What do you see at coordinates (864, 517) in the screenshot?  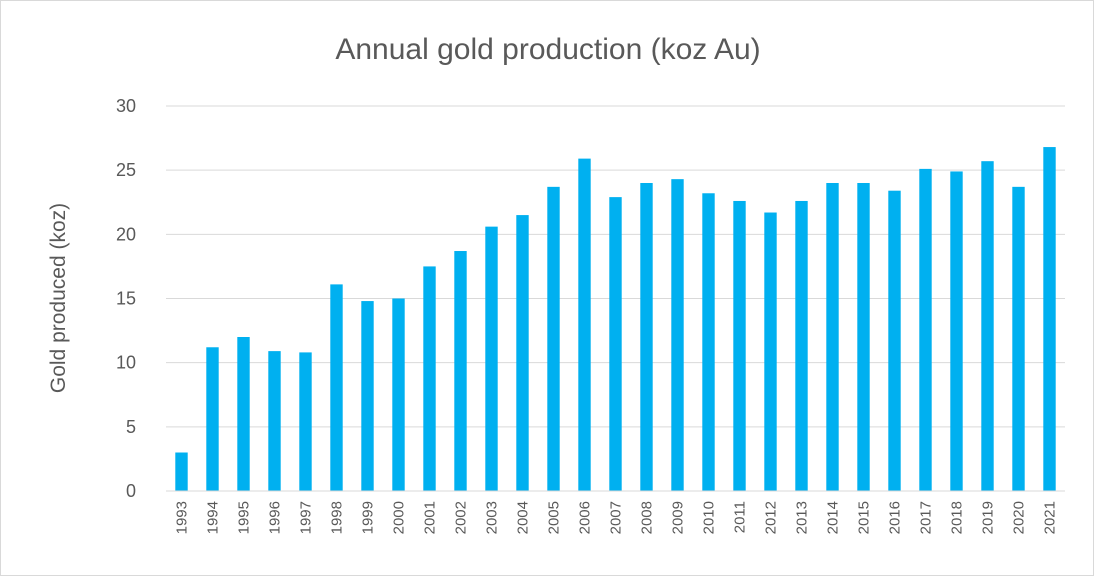 I see `x-tick-label: 2015` at bounding box center [864, 517].